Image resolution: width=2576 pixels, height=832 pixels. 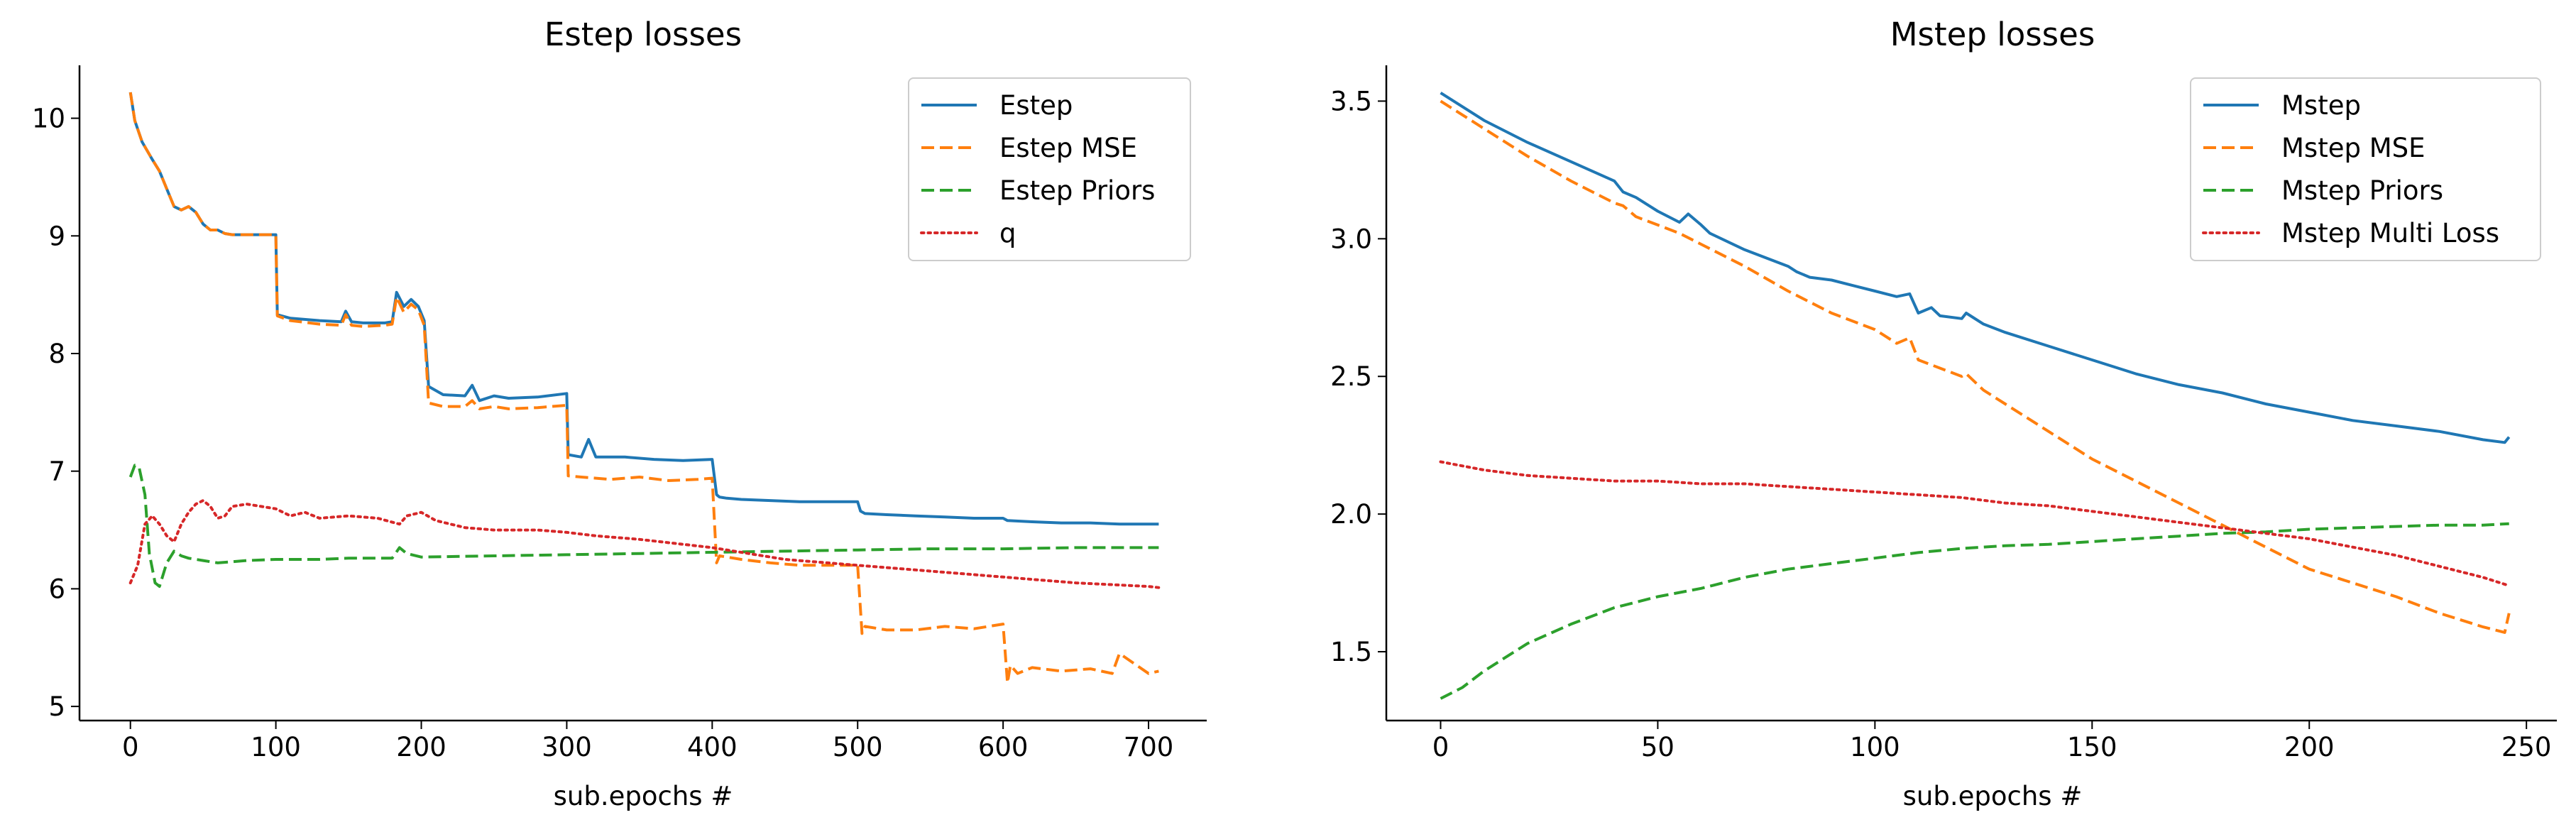 I want to click on estep-y-tick-label: 9, so click(x=56, y=236).